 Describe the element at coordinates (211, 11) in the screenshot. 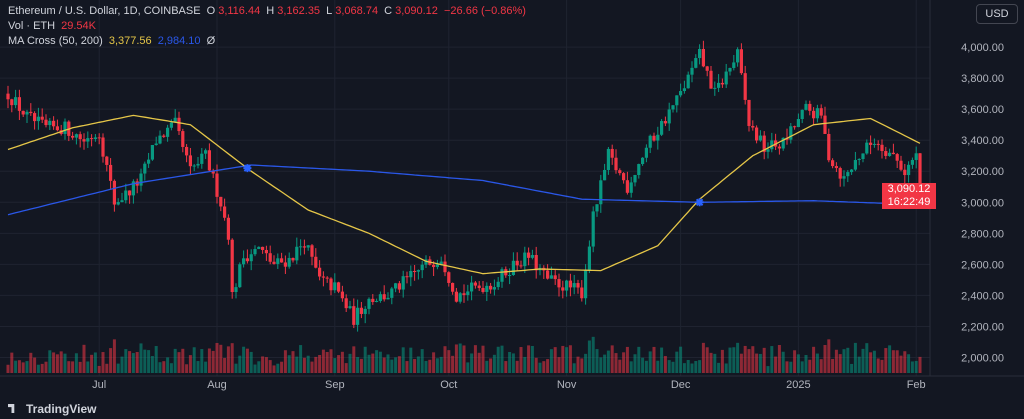

I see `open-label: O` at that location.